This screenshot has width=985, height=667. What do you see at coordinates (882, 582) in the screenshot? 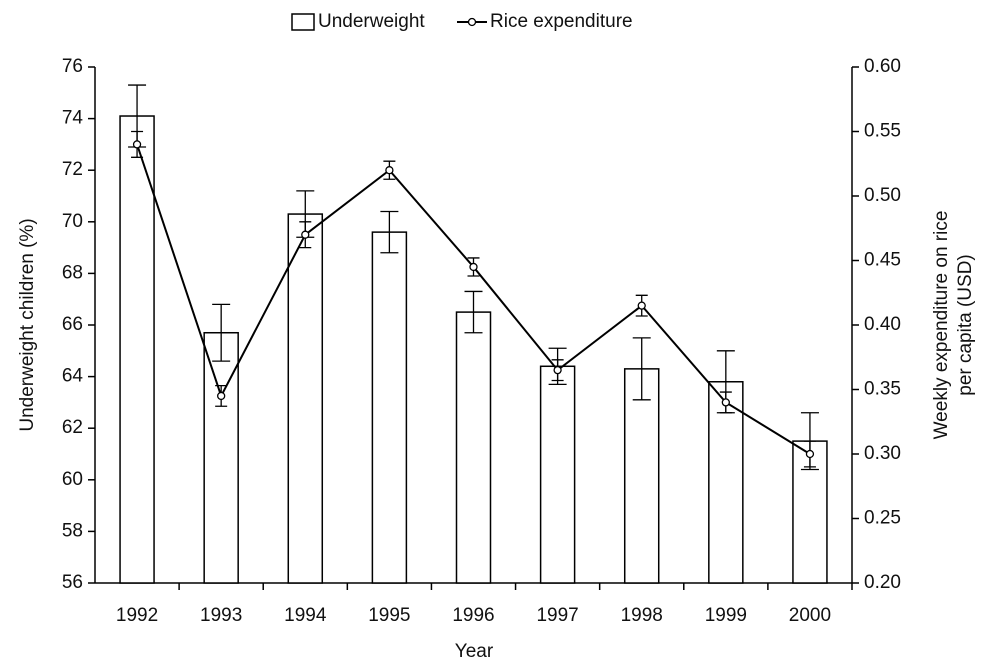
I see `y2-tick-label: 0.20` at bounding box center [882, 582].